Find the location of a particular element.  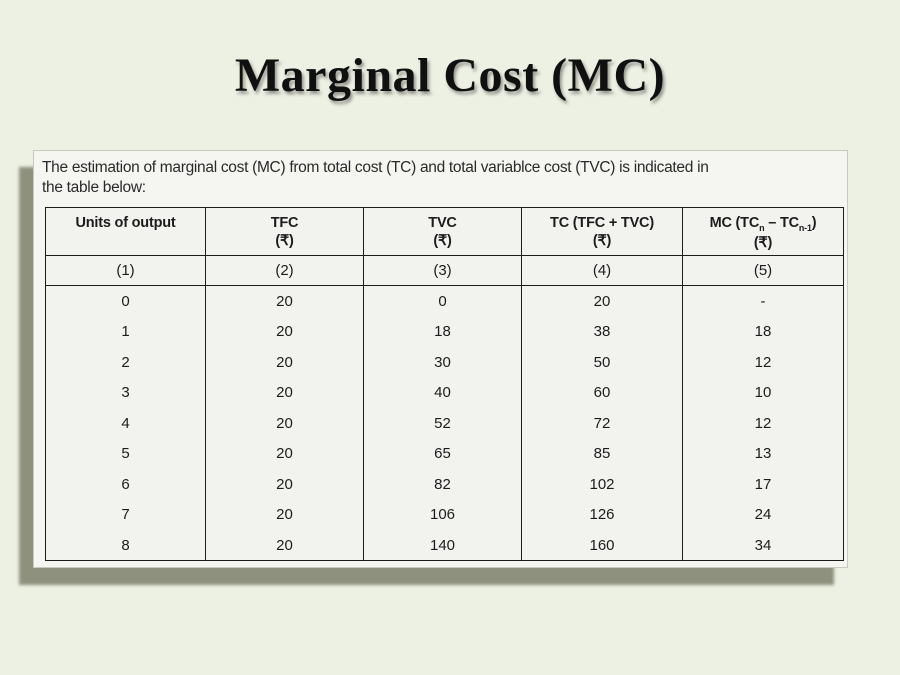

table-cell: 102 is located at coordinates (602, 484).